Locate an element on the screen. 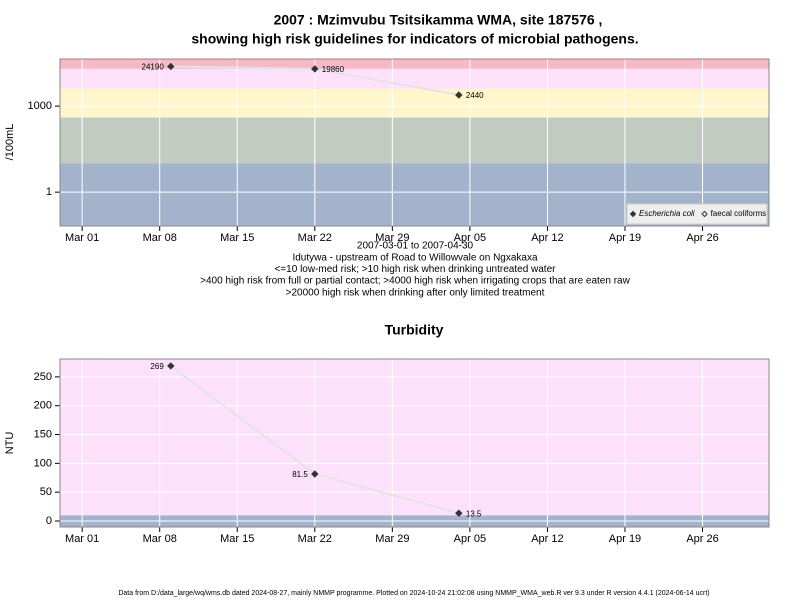 The height and width of the screenshot is (600, 800). legend-label: faecal coliforms is located at coordinates (739, 213).